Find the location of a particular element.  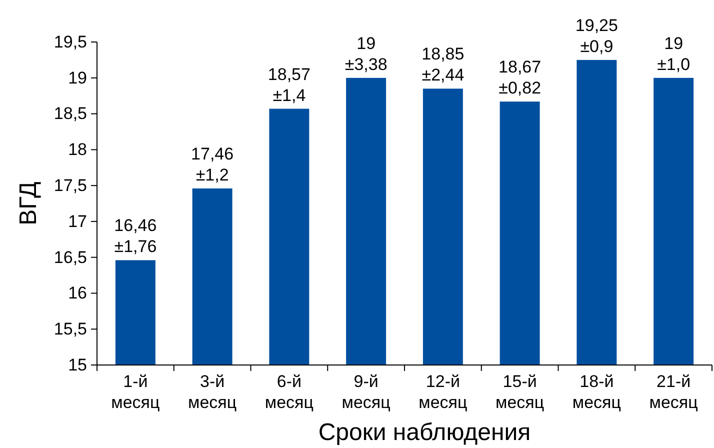

data-label: 19,25 ±0,9 is located at coordinates (596, 36).